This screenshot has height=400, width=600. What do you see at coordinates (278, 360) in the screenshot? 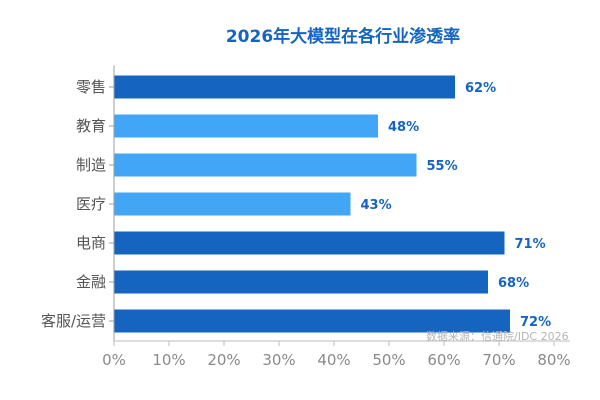
I see `x-tick-label: 30%` at bounding box center [278, 360].